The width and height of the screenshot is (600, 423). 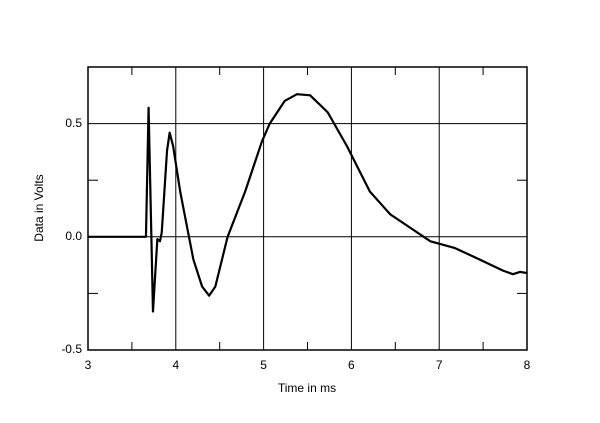 I want to click on x-axis-label: Time in ms, so click(x=307, y=388).